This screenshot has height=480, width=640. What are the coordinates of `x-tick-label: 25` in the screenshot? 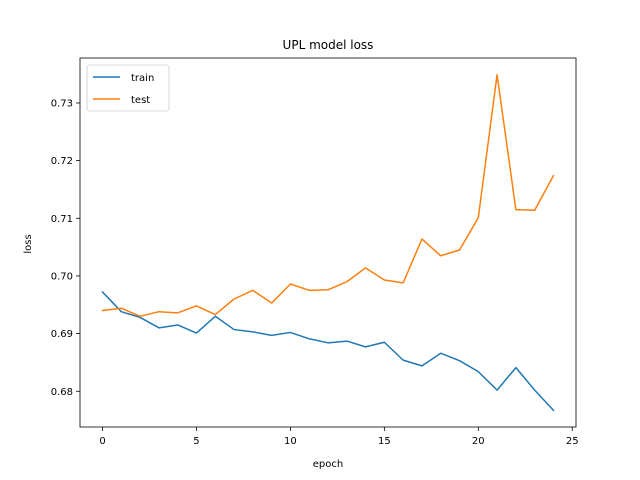 It's located at (572, 441).